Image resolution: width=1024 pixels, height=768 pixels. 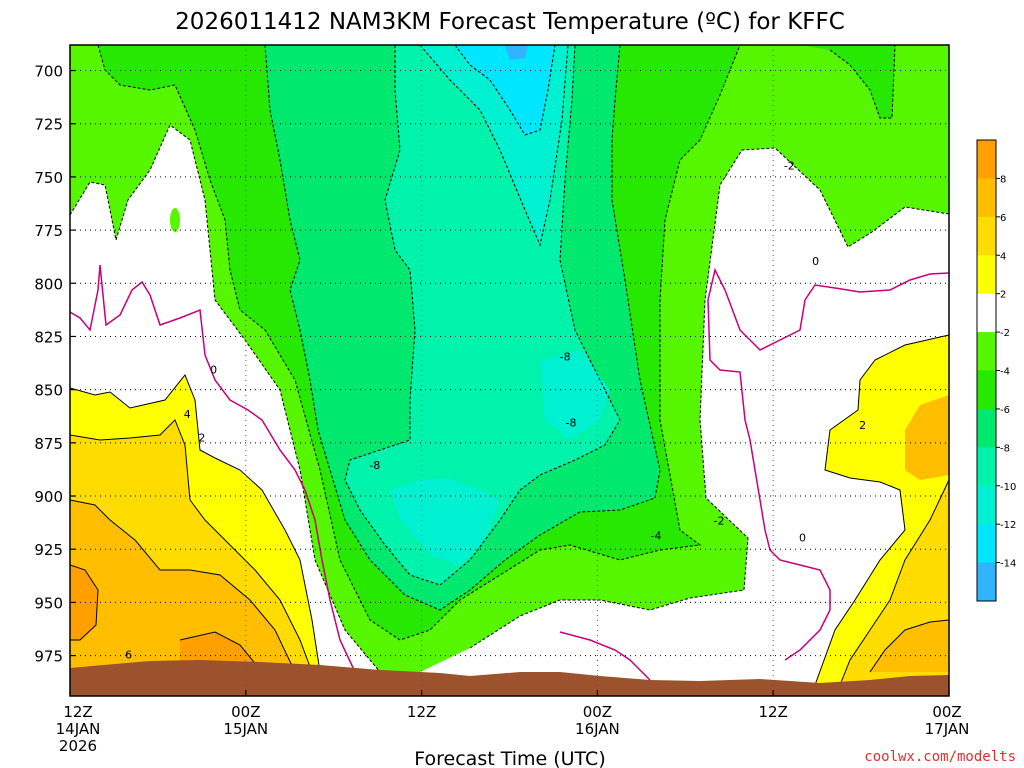 I want to click on x-tick-label: 15JAN, so click(x=245, y=729).